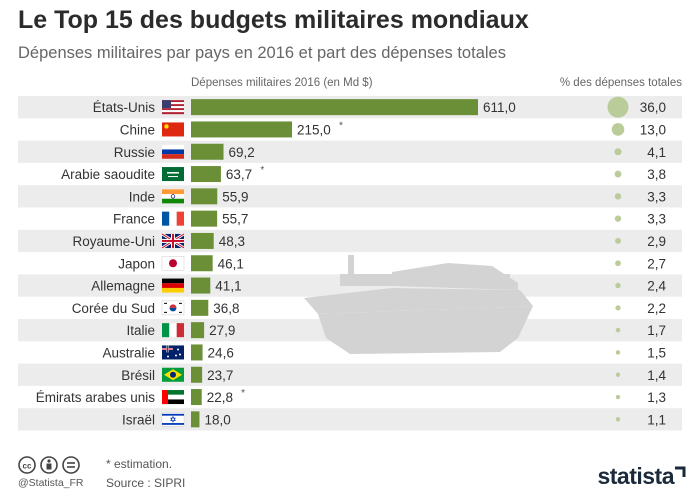 This screenshot has width=700, height=499. Describe the element at coordinates (389, 218) in the screenshot. I see `table-row: France 55,7 3,3` at that location.